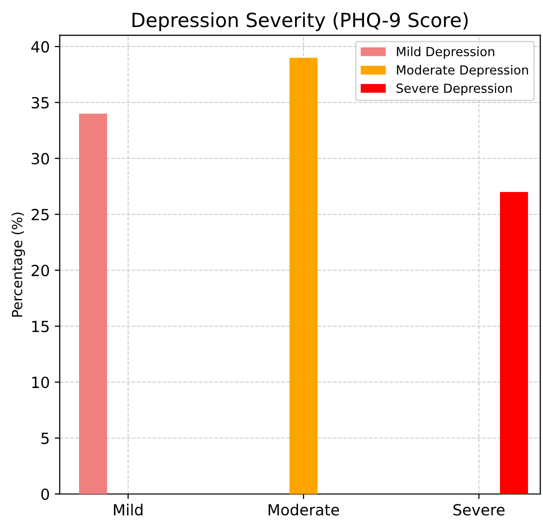  Describe the element at coordinates (462, 71) in the screenshot. I see `legend-label: Moderate Depression` at that location.